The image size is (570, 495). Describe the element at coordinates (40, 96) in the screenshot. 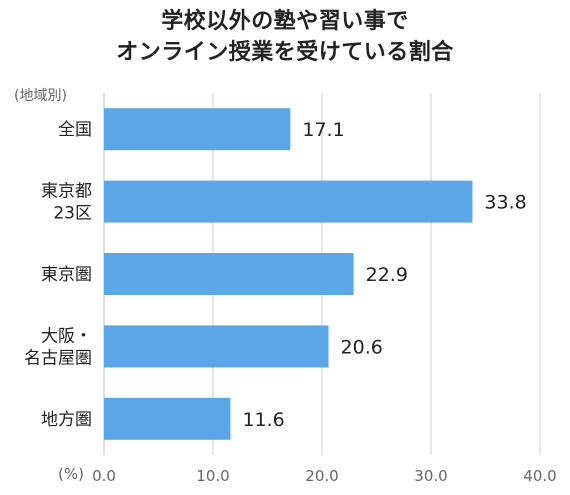

I see `region-note: (地域別)` at that location.